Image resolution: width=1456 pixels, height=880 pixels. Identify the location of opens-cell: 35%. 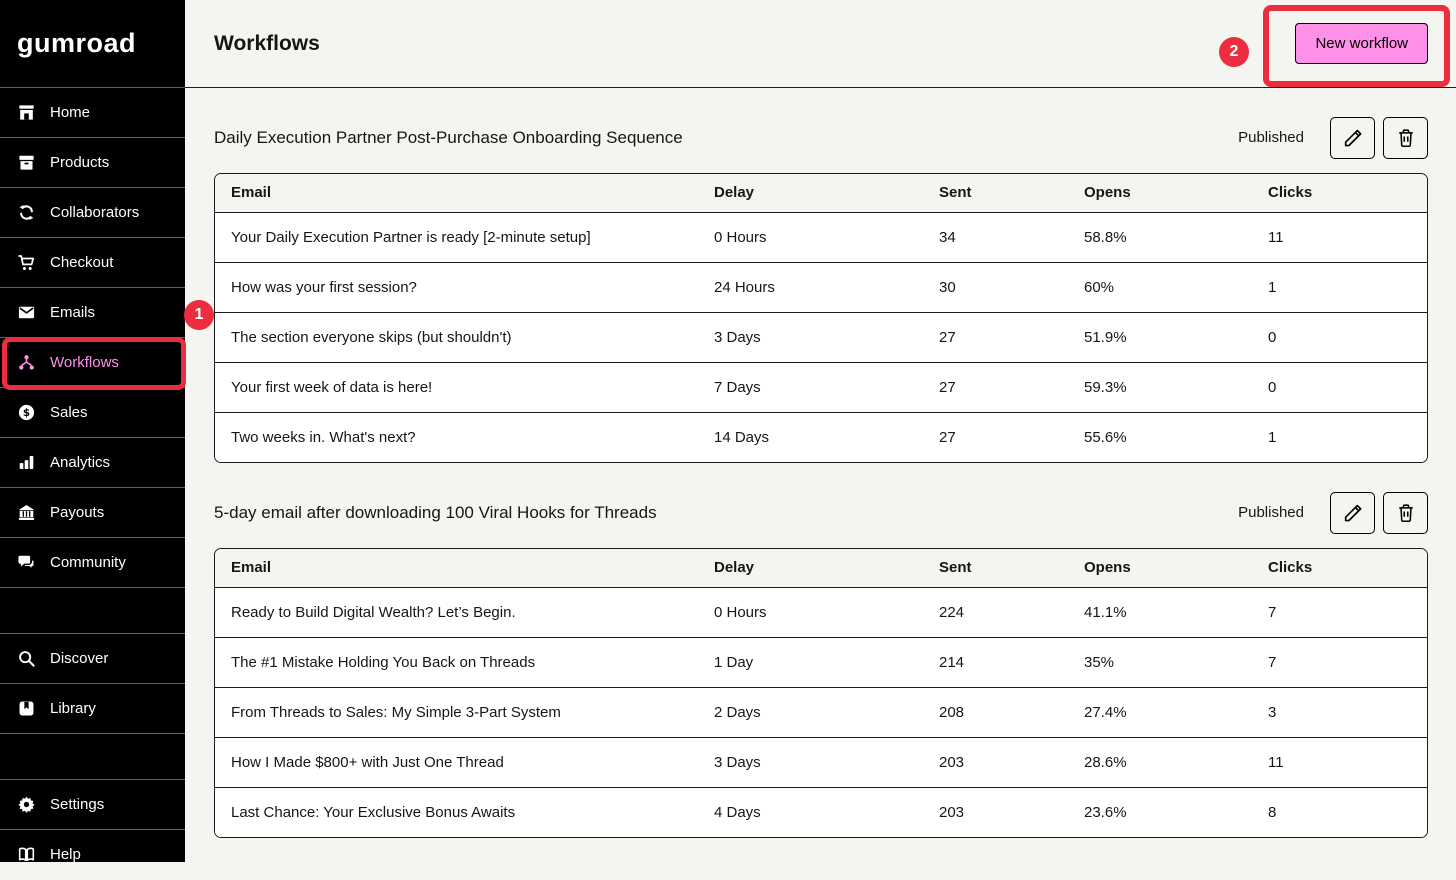
(1160, 662).